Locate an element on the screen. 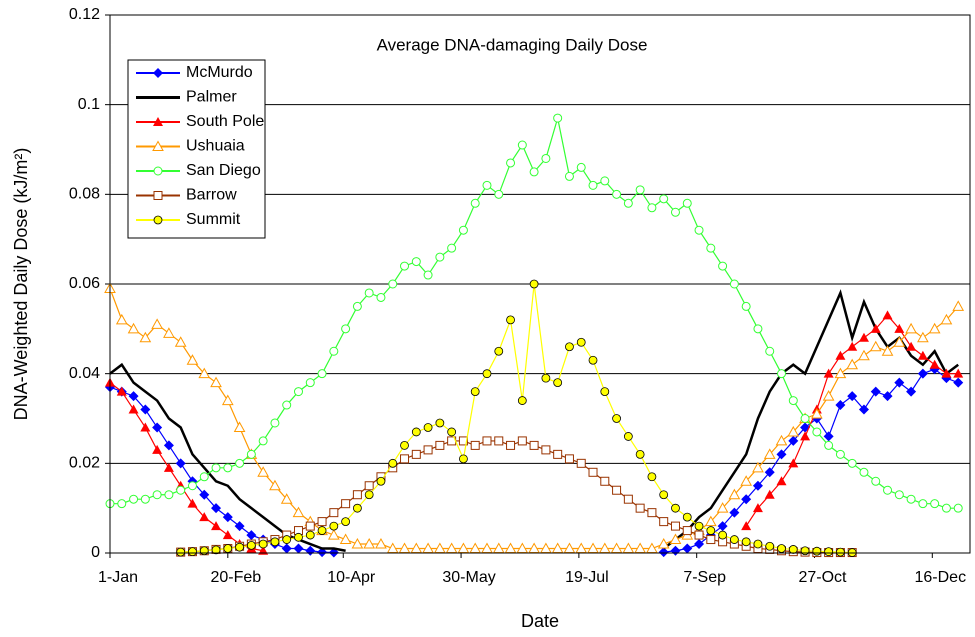 The height and width of the screenshot is (637, 975). x-tick-label: 30-May is located at coordinates (468, 577).